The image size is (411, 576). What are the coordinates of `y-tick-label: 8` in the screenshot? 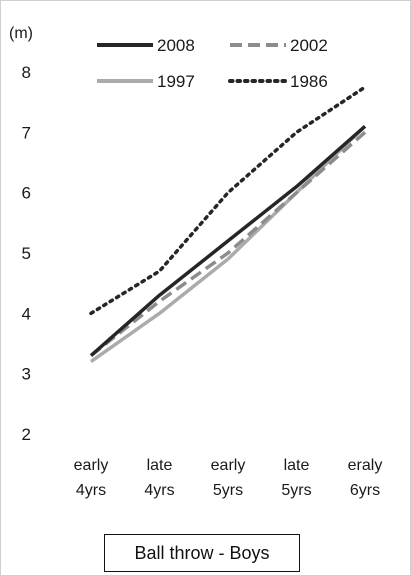 It's located at (26, 72).